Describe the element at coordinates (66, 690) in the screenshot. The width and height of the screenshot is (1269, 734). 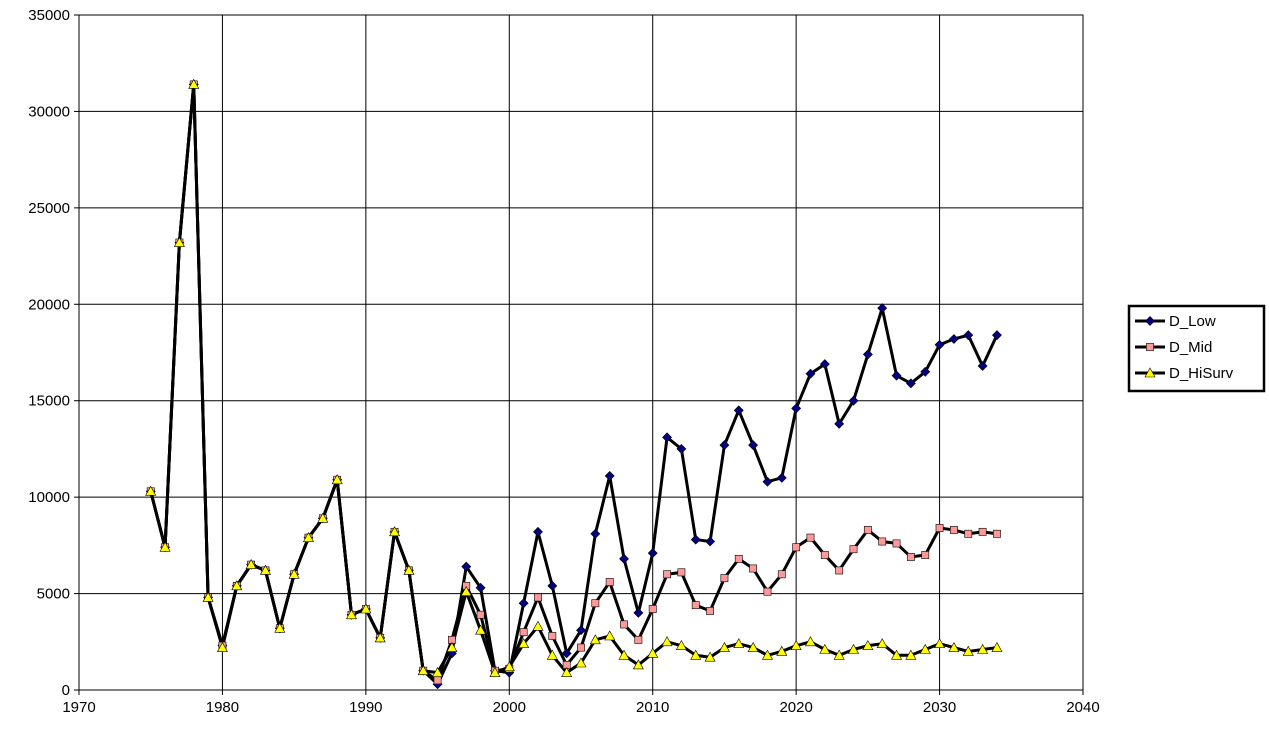
I see `y-tick-label: 0` at that location.